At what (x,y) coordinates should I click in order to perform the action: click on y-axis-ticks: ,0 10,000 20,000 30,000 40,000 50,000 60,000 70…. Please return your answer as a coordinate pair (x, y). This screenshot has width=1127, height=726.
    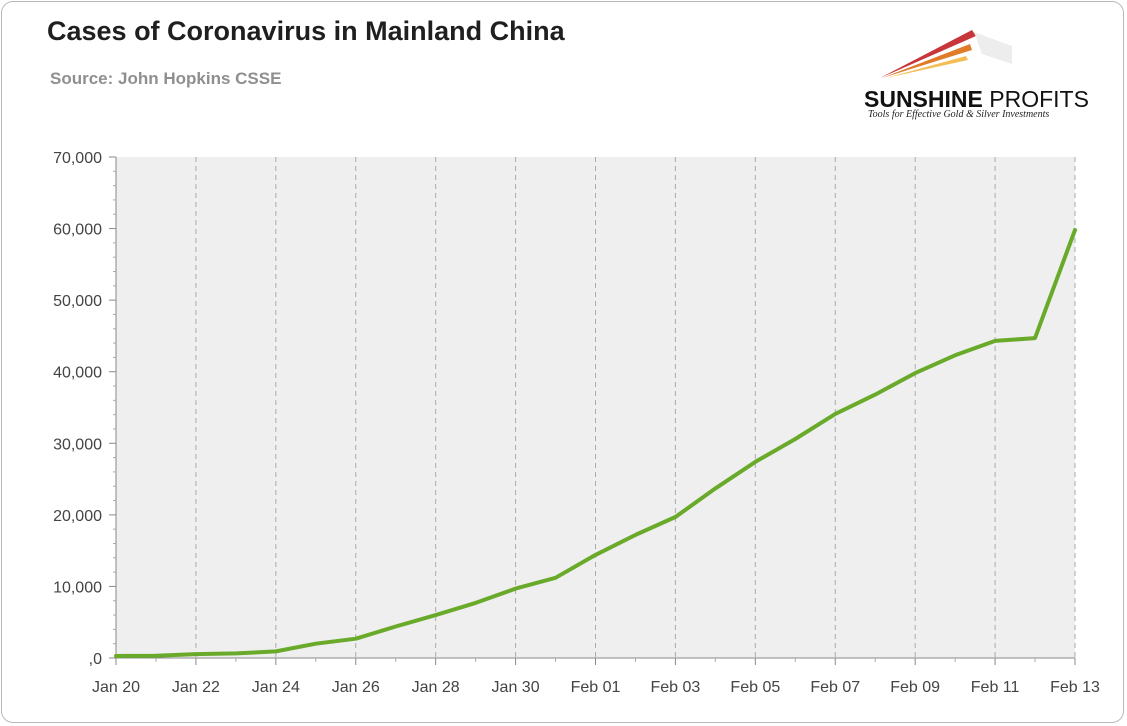
    Looking at the image, I should click on (84, 409).